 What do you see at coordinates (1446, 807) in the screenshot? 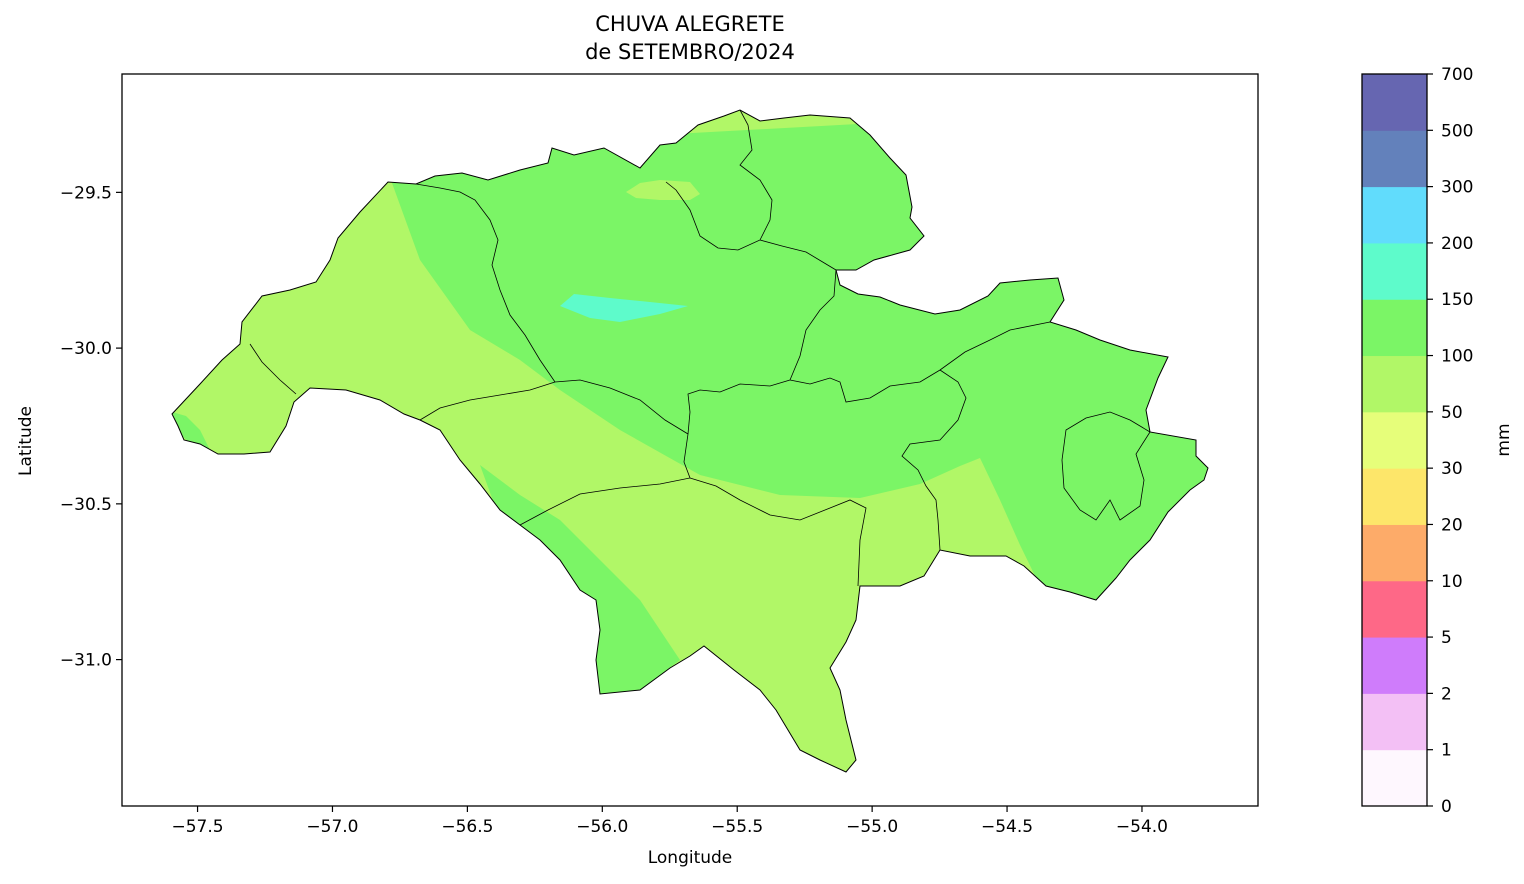
I see `colorbar-tick-label: 0` at bounding box center [1446, 807].